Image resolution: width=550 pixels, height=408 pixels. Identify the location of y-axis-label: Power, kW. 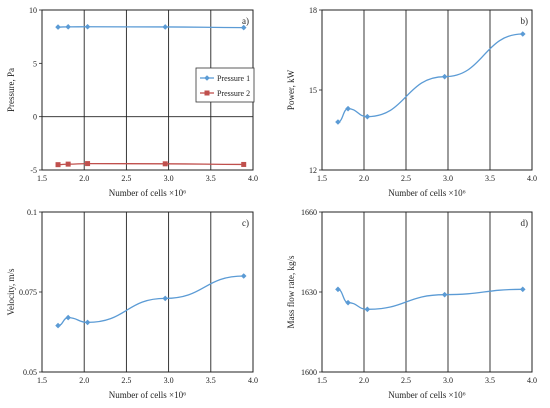
(291, 89).